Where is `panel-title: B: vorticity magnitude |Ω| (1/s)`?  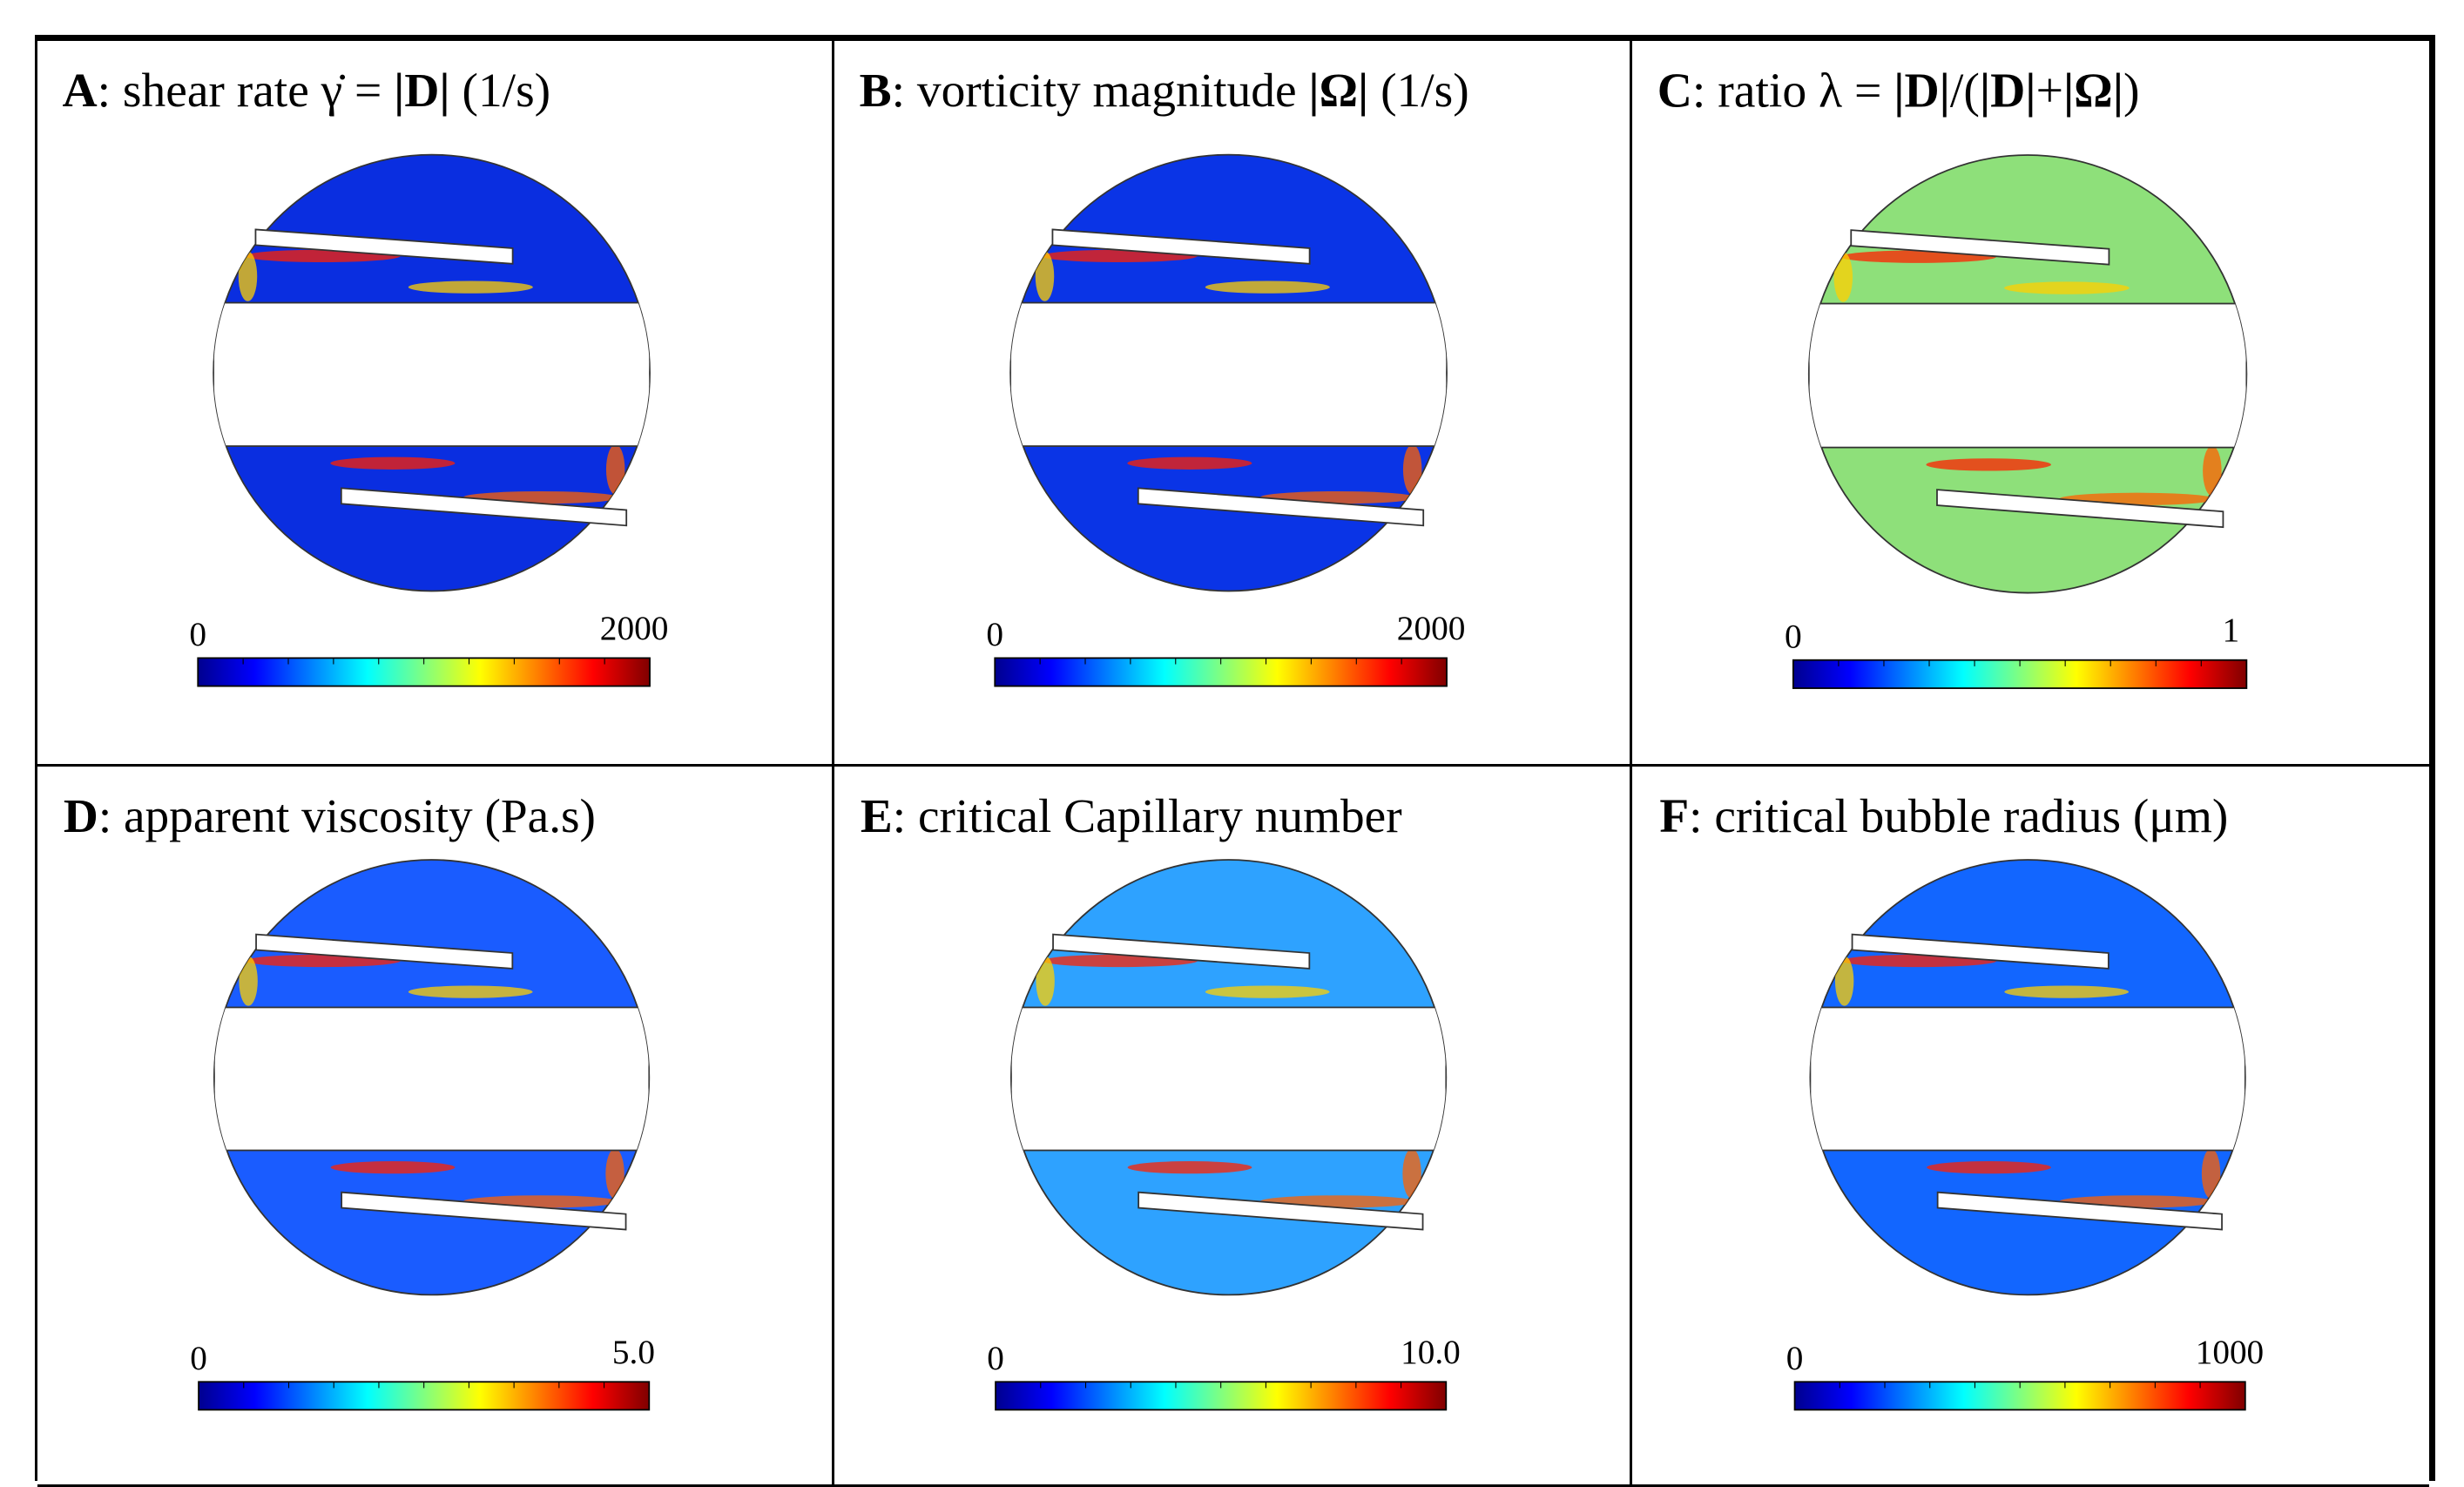
panel-title: B: vorticity magnitude |Ω| (1/s) is located at coordinates (1164, 90).